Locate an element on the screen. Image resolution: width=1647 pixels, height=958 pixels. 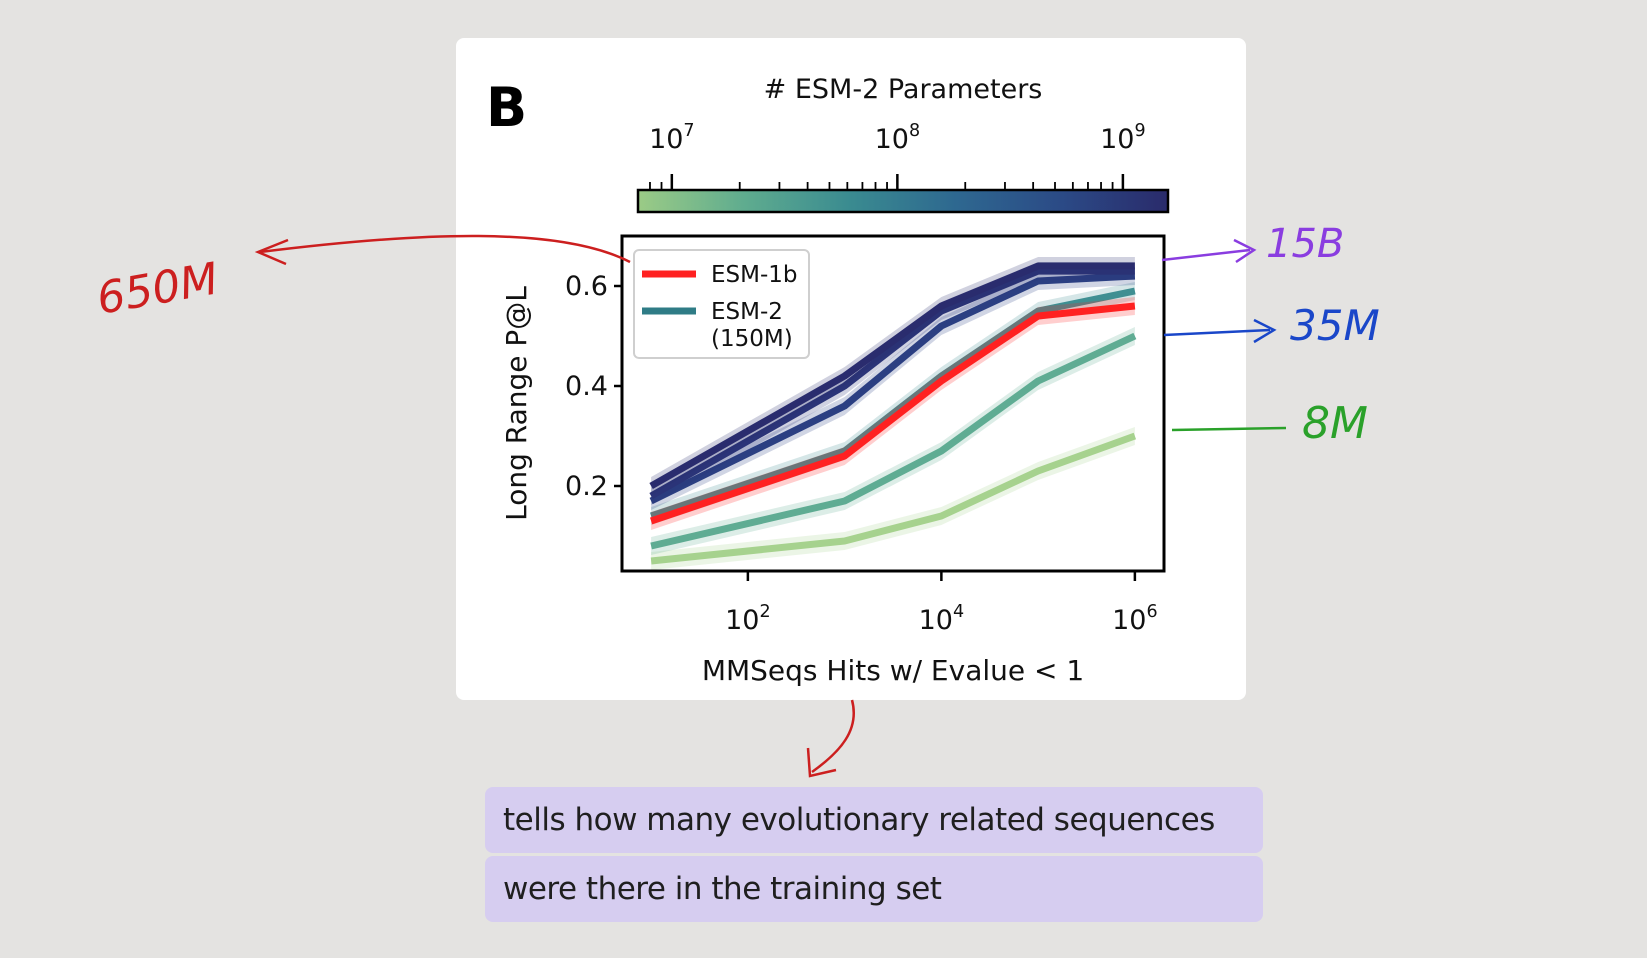
colorbar-tick-label: 10⁹ is located at coordinates (1123, 138).